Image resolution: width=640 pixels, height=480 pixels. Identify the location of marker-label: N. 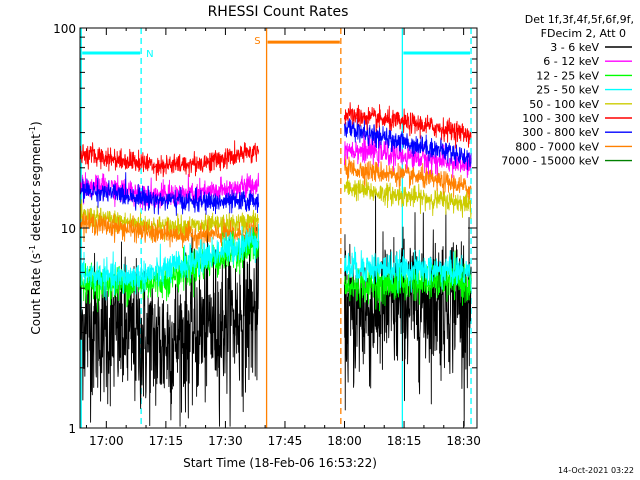
(149, 54).